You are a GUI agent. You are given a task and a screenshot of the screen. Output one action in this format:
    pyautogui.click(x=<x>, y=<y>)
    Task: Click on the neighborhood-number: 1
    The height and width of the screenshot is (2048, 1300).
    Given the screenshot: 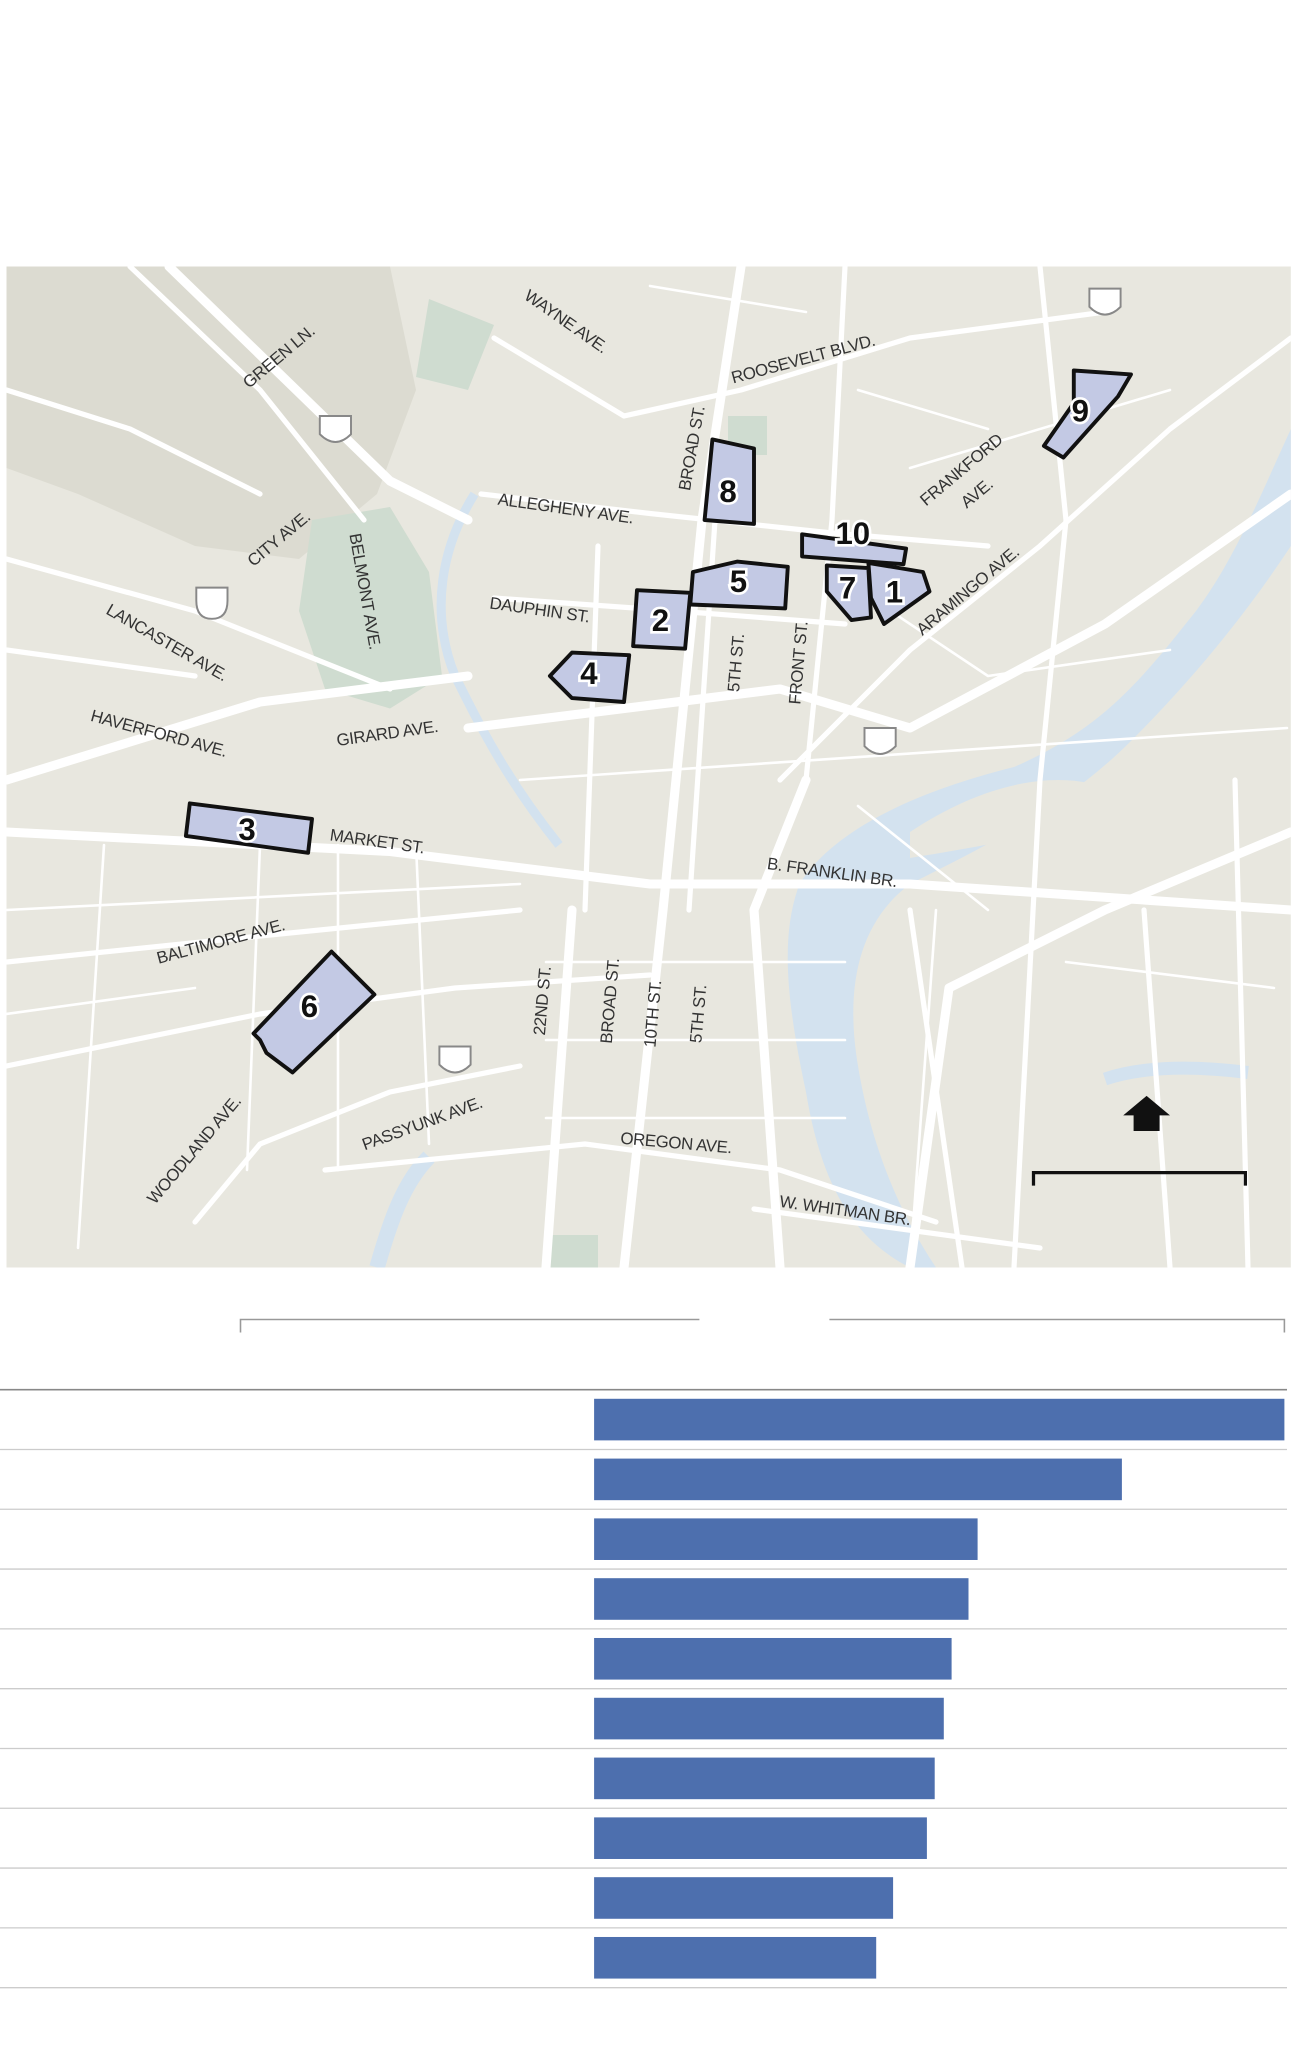 What is the action you would take?
    pyautogui.click(x=894, y=591)
    